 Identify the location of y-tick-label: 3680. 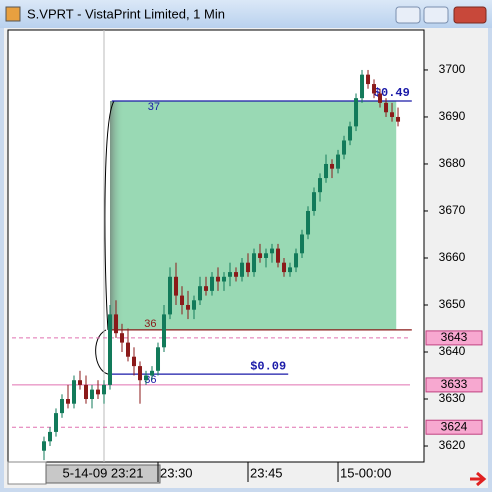
(452, 163).